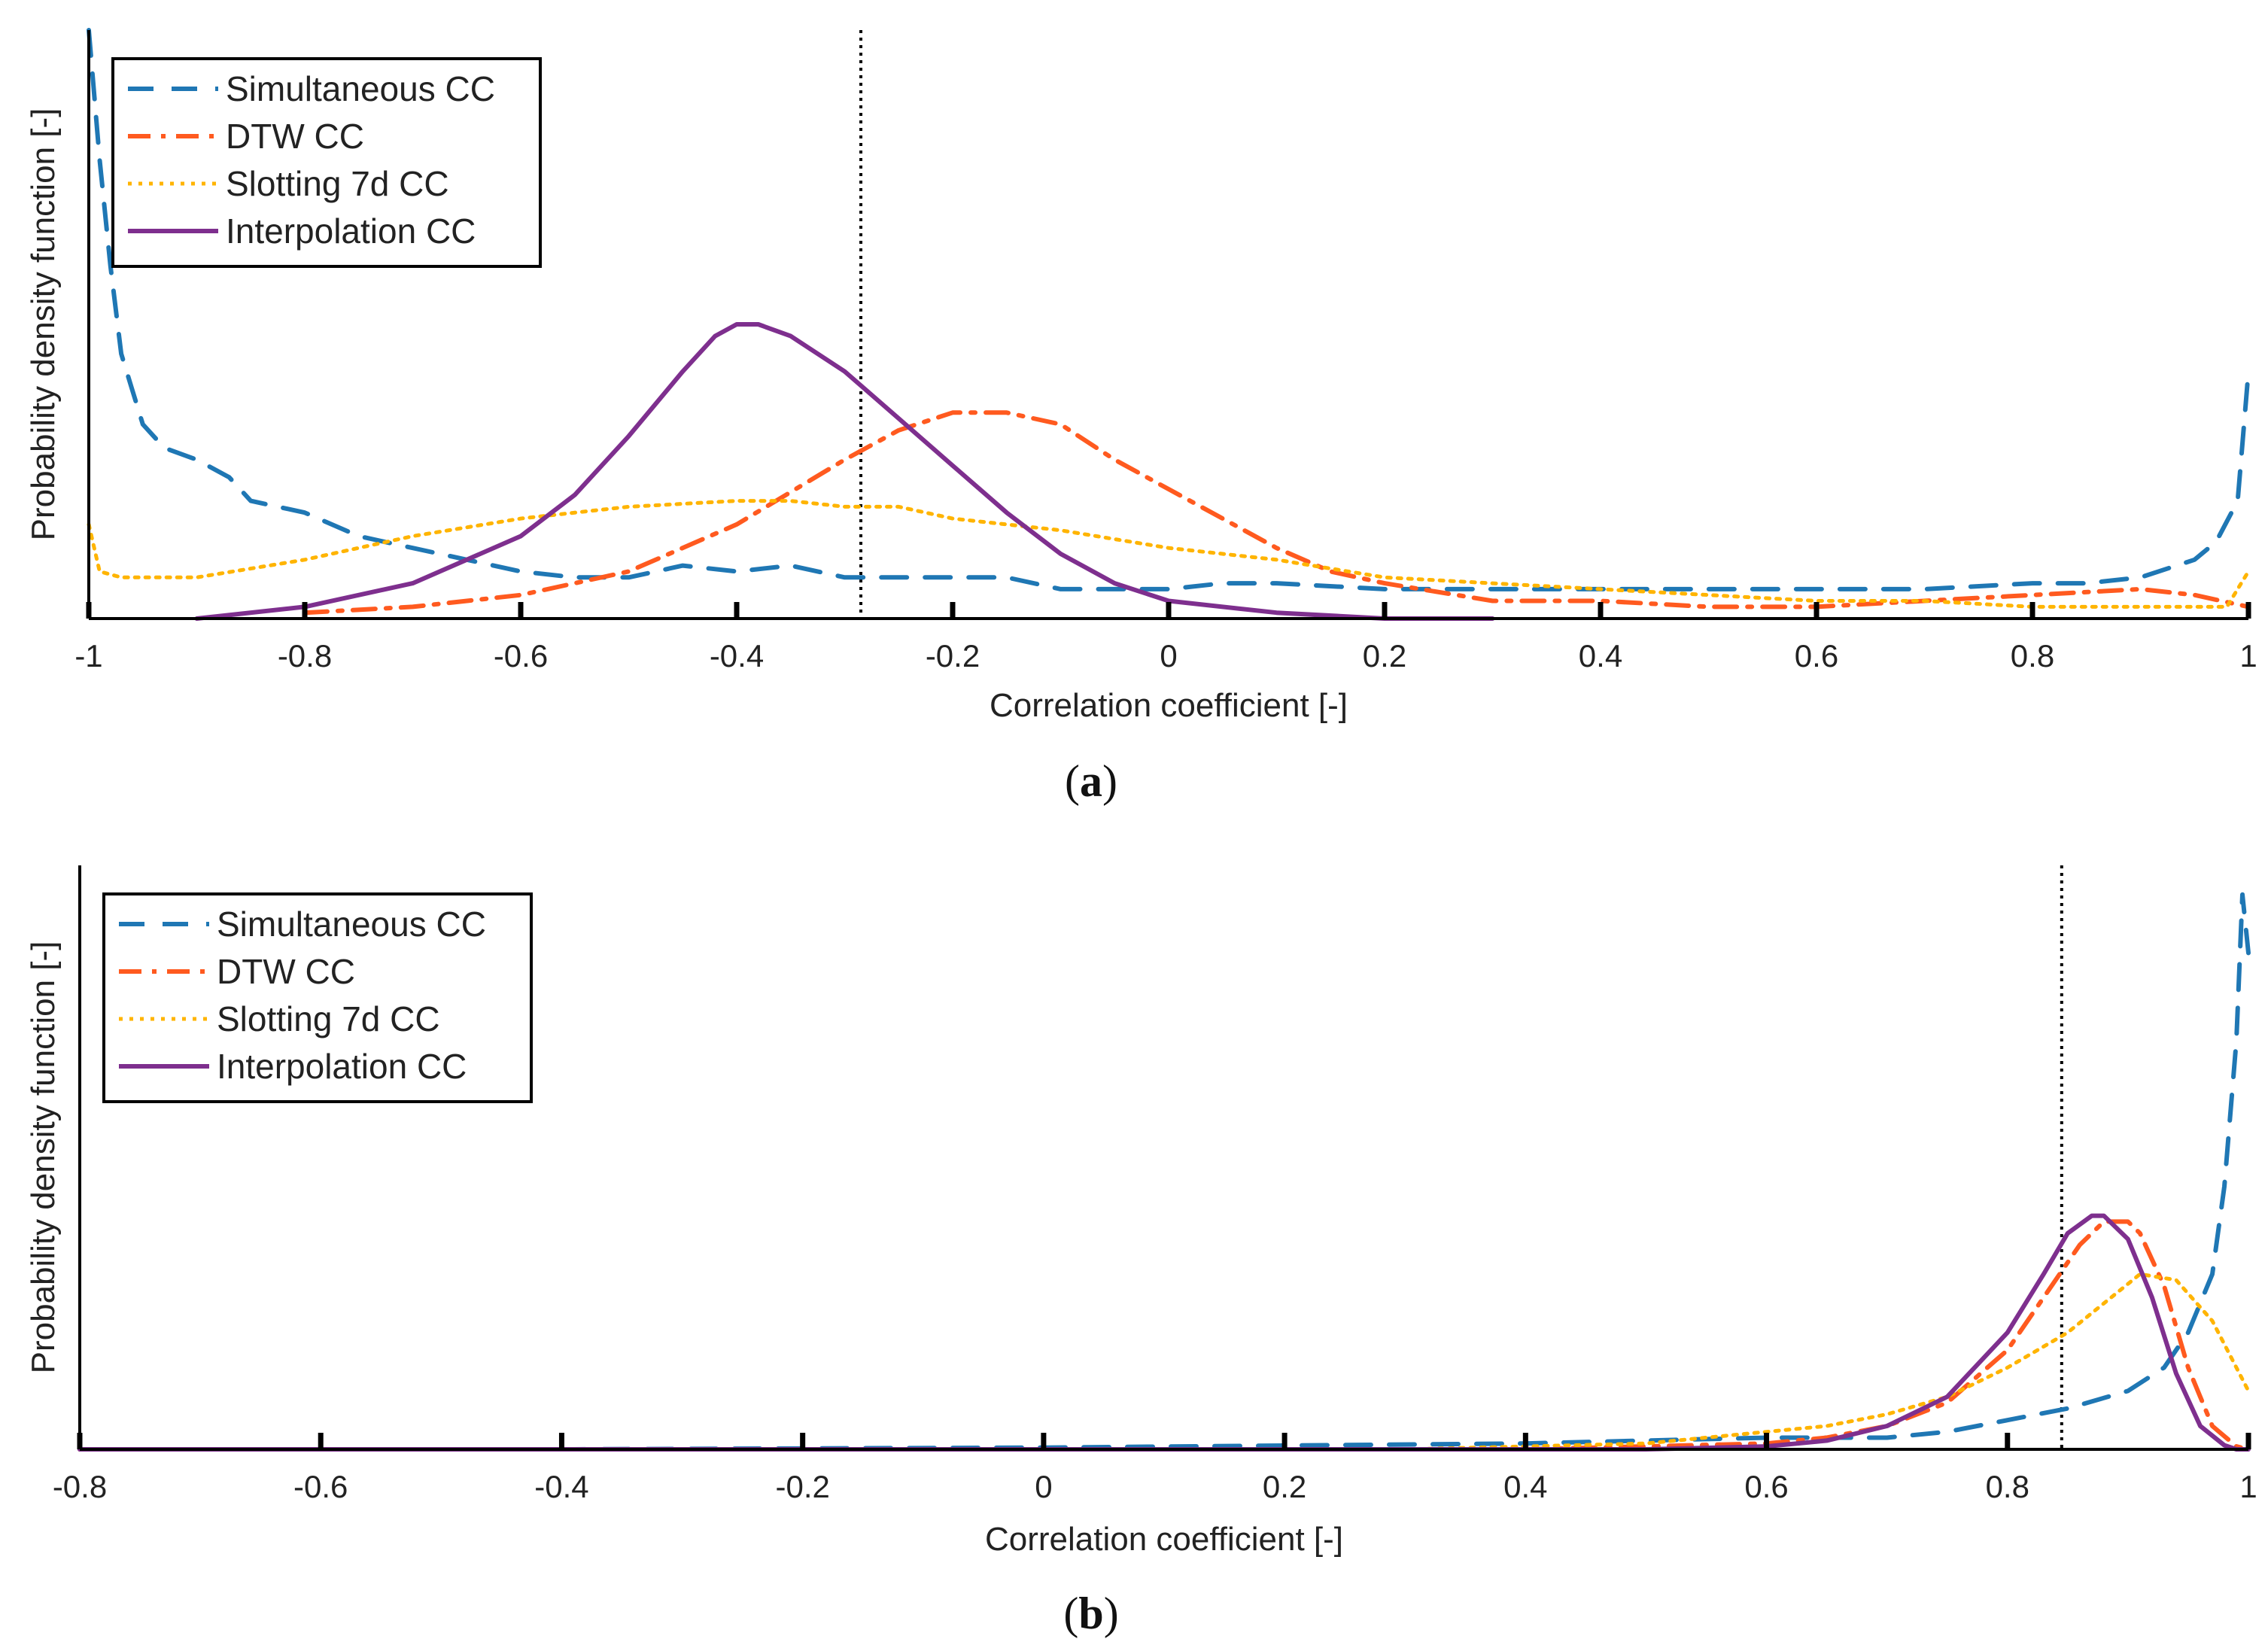 The height and width of the screenshot is (1651, 2268). Describe the element at coordinates (295, 136) in the screenshot. I see `panel-a-legend-label: DTW CC` at that location.